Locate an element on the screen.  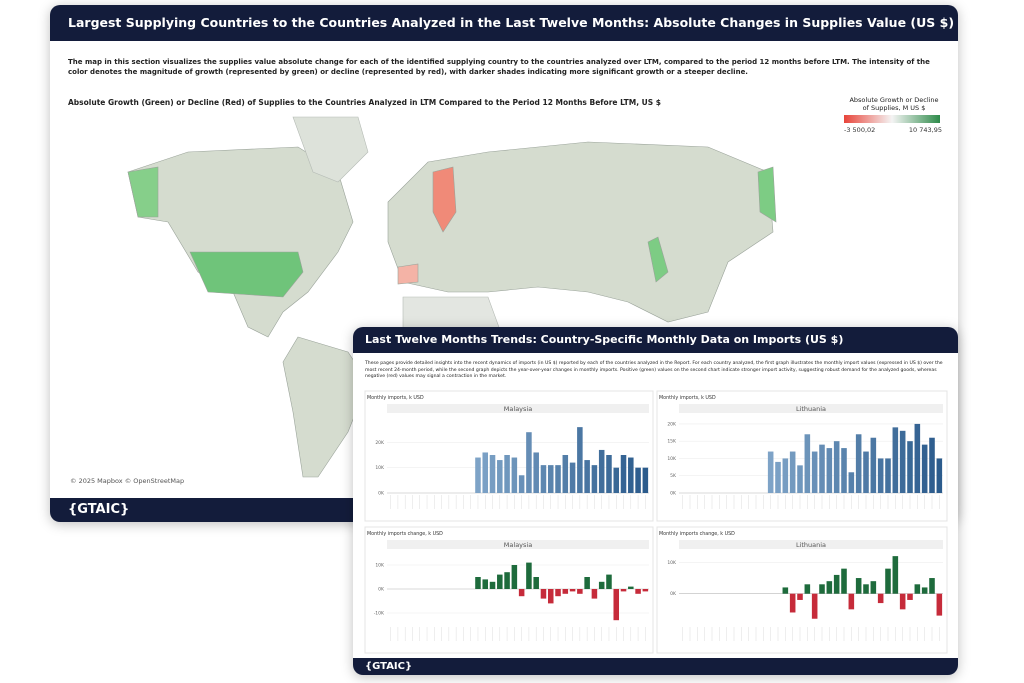
greenland is located at coordinates (330, 149).